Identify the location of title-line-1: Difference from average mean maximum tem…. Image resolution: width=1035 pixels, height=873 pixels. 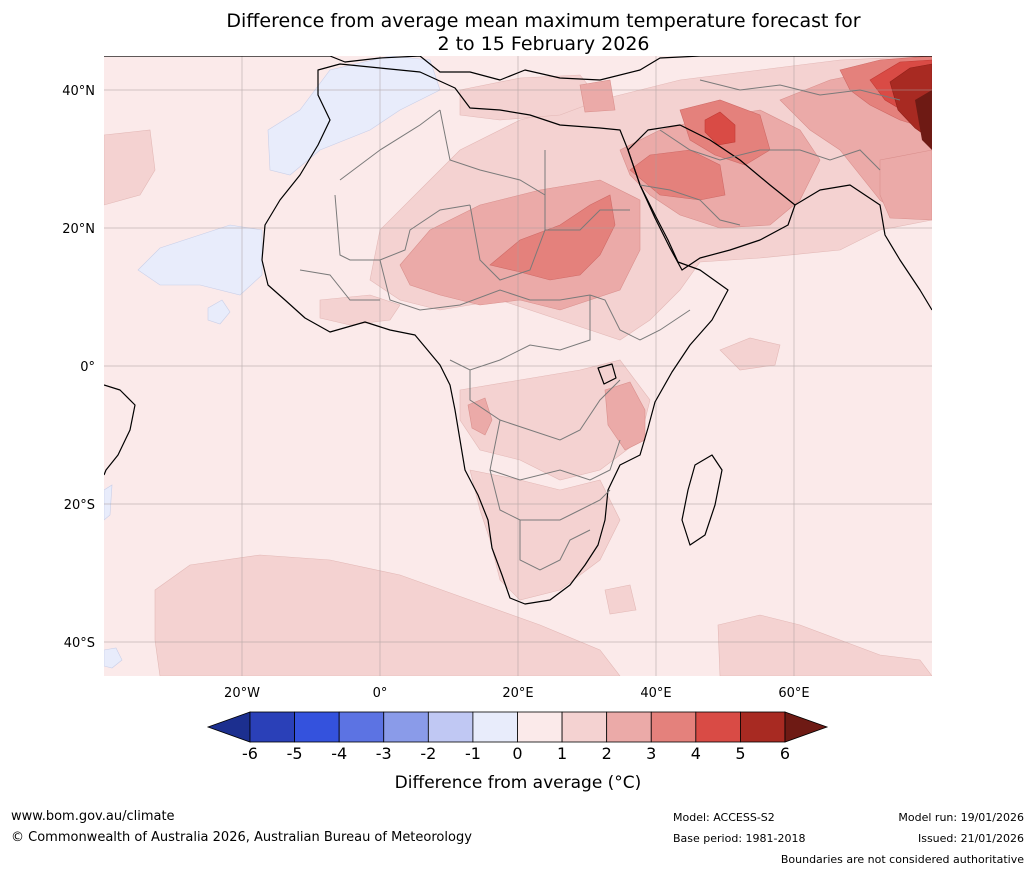
(543, 21).